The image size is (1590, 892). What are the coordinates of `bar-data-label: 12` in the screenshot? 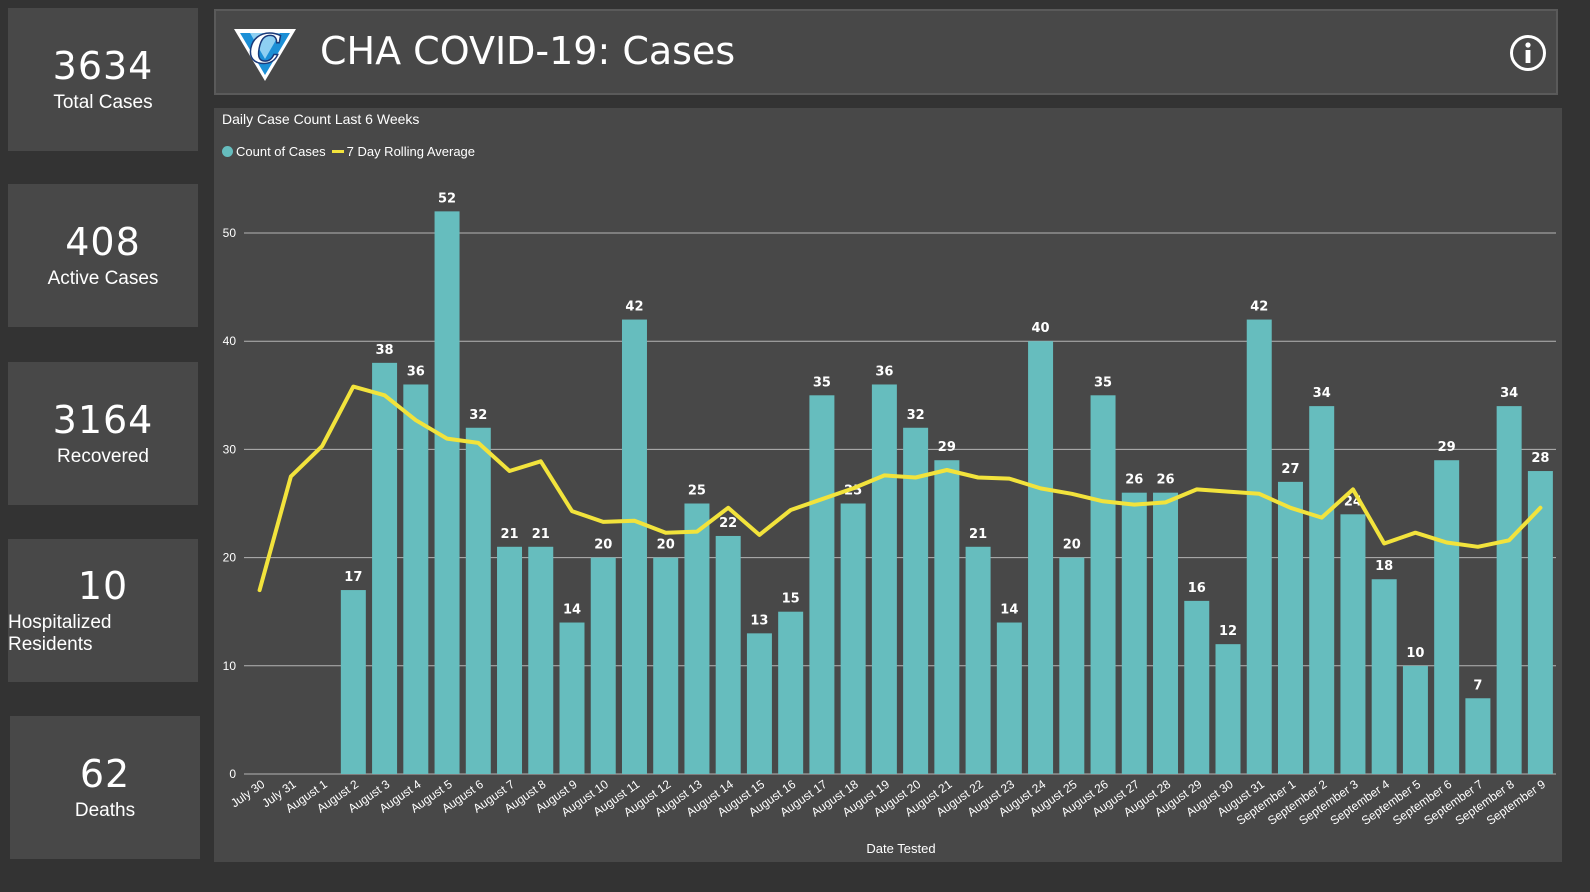 It's located at (1228, 631).